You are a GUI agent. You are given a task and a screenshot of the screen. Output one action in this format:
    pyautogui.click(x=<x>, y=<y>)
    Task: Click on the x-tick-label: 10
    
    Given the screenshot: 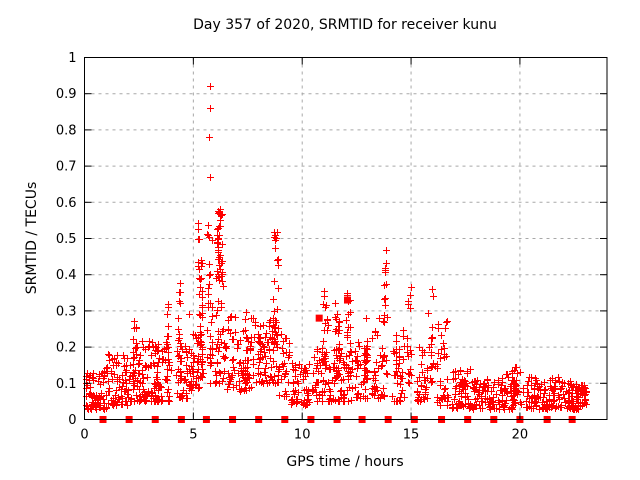 What is the action you would take?
    pyautogui.click(x=302, y=435)
    